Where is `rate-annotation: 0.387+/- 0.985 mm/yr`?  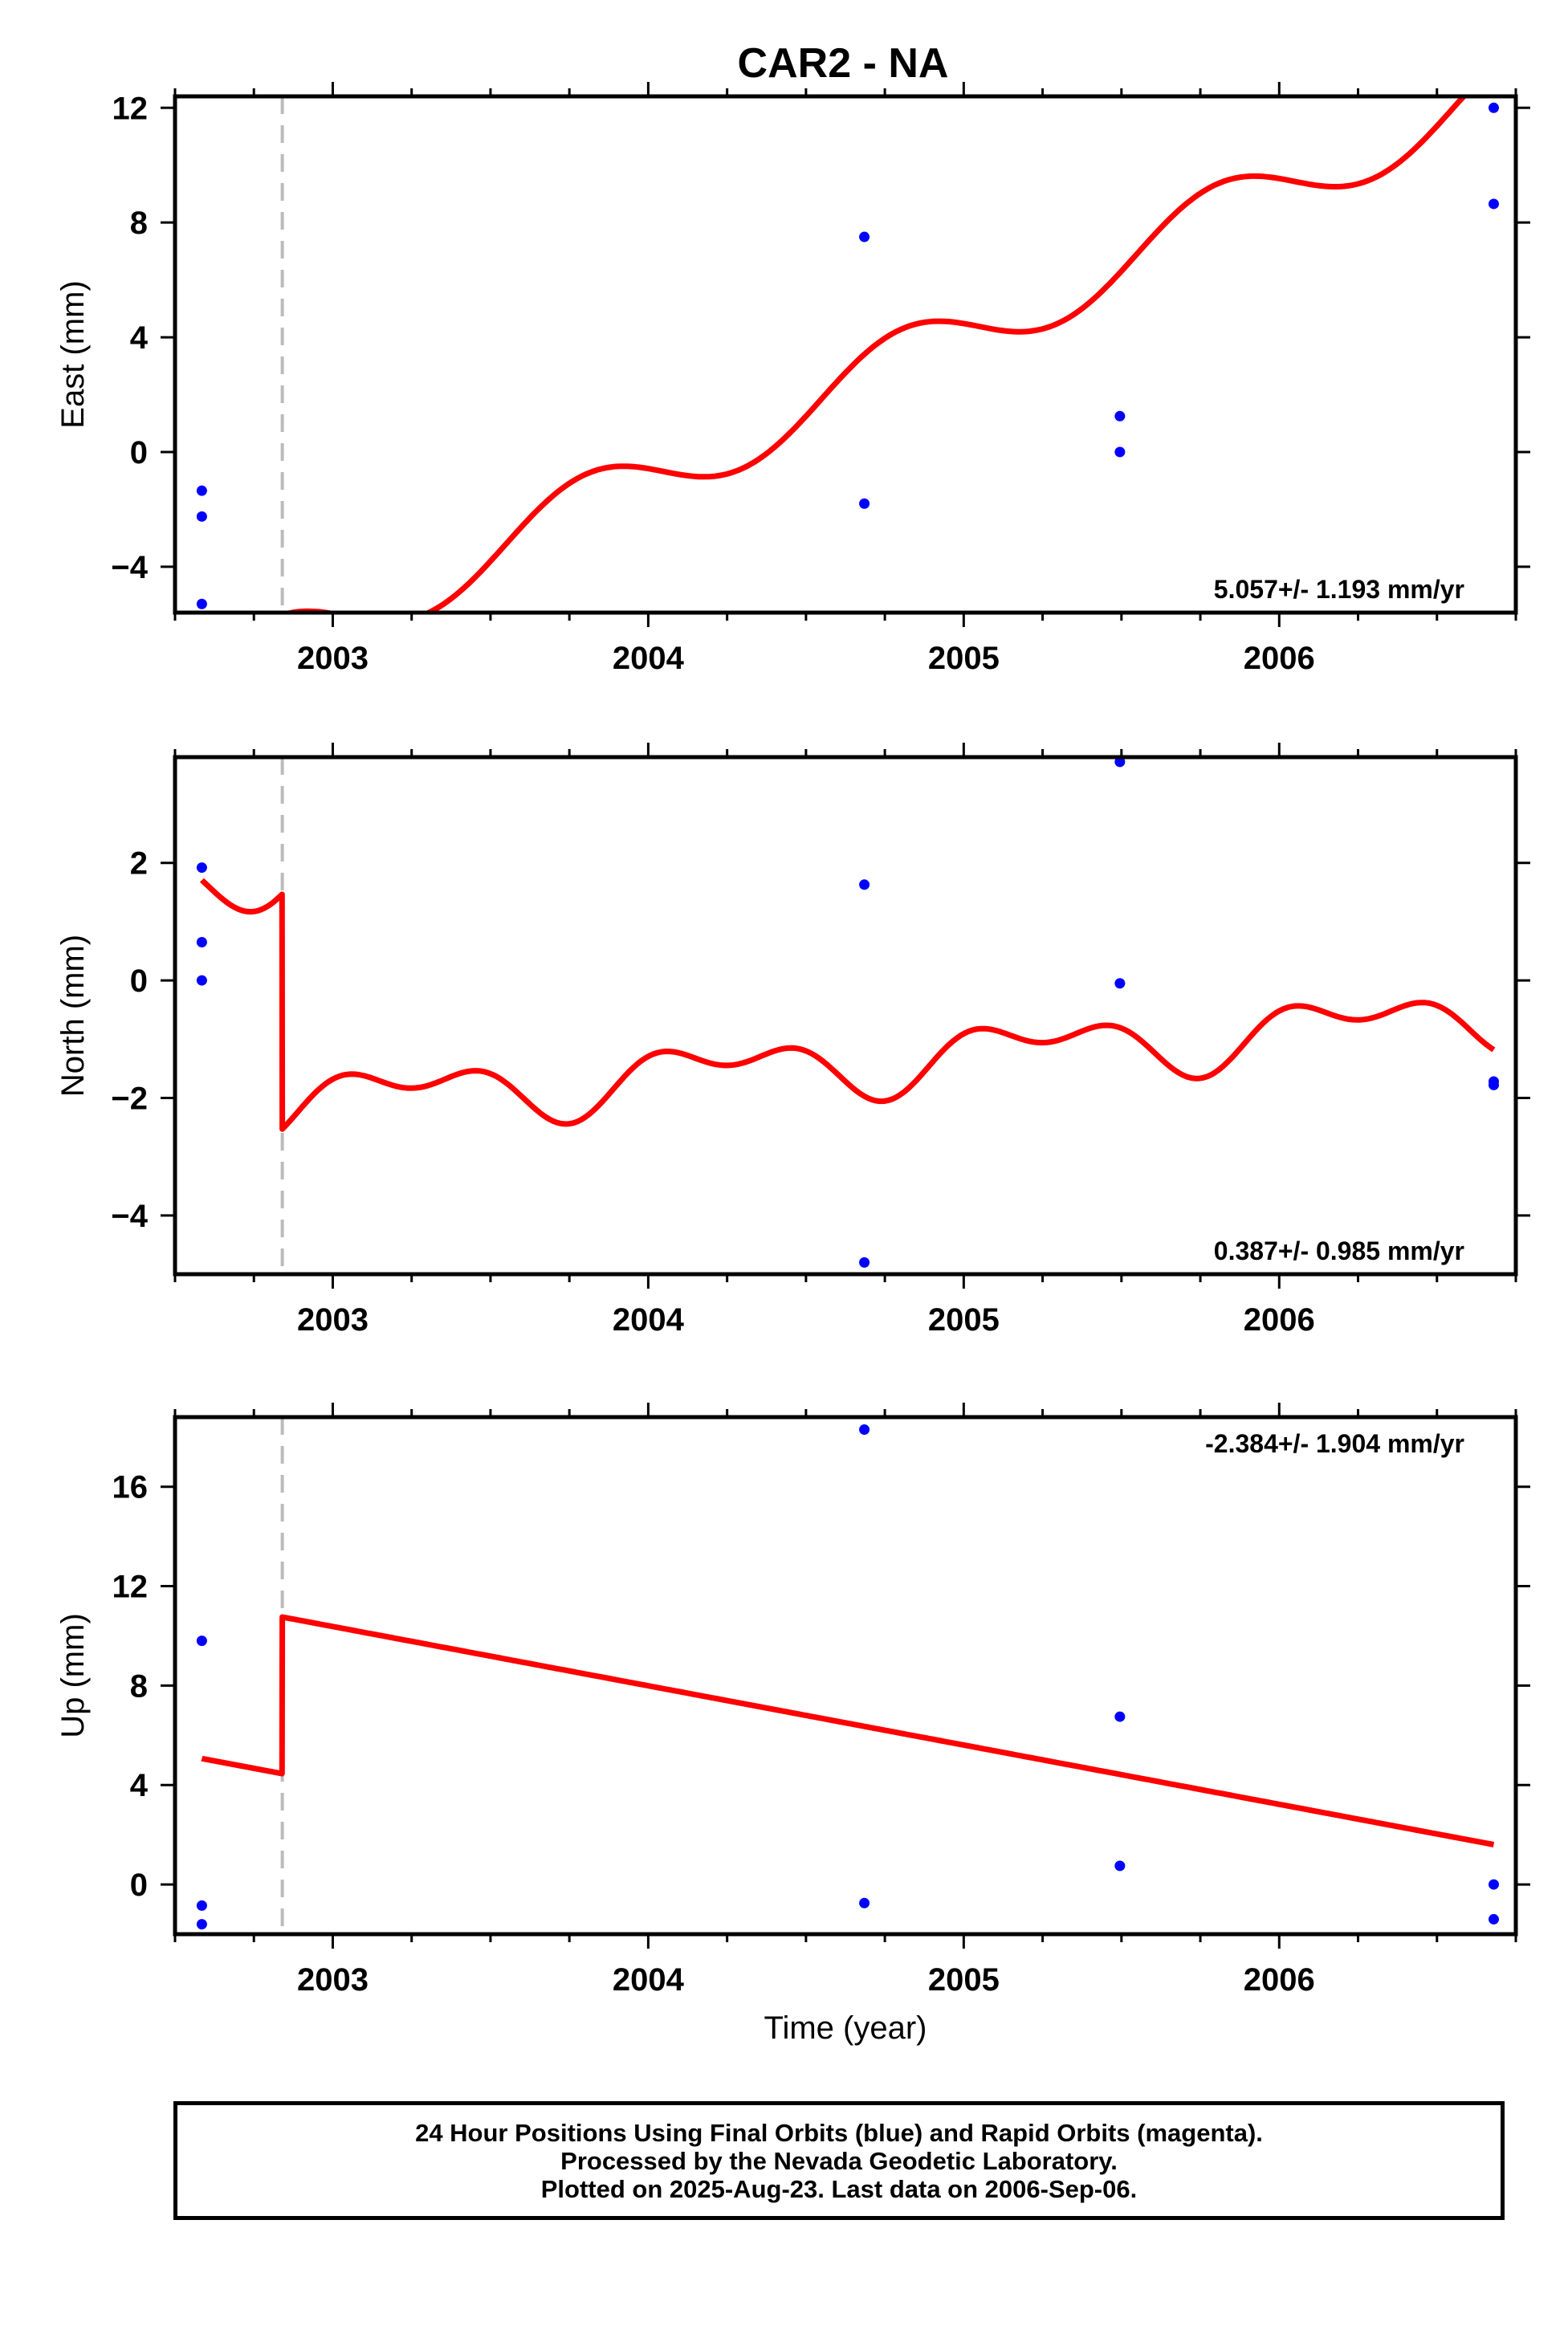 rate-annotation: 0.387+/- 0.985 mm/yr is located at coordinates (1339, 1250).